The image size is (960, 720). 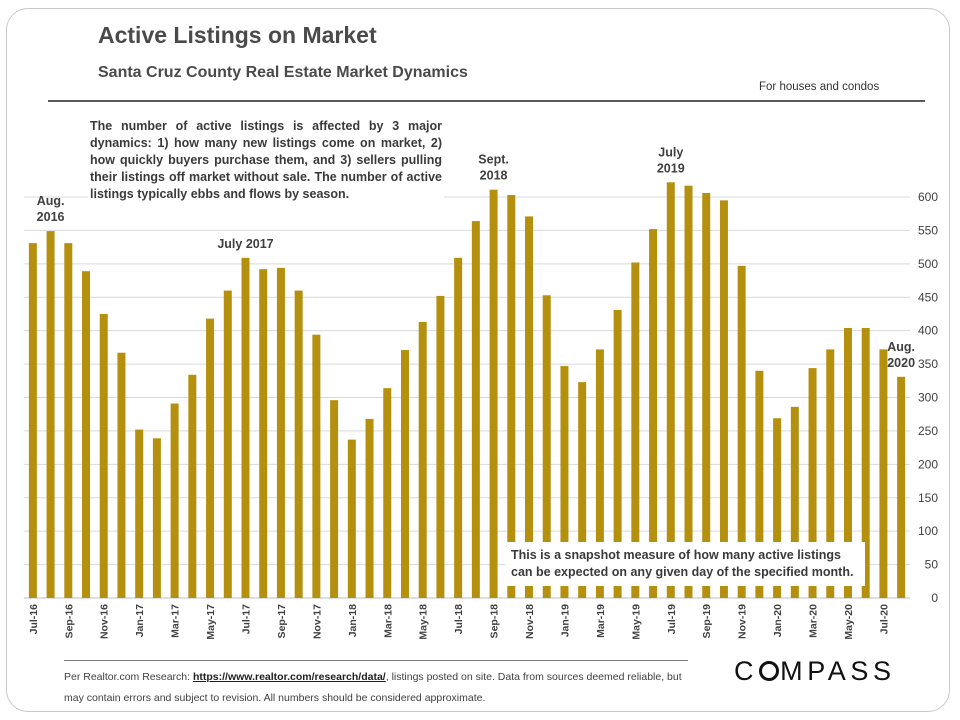 I want to click on footer-prefix: Per Realtor.com Research:, so click(x=128, y=677).